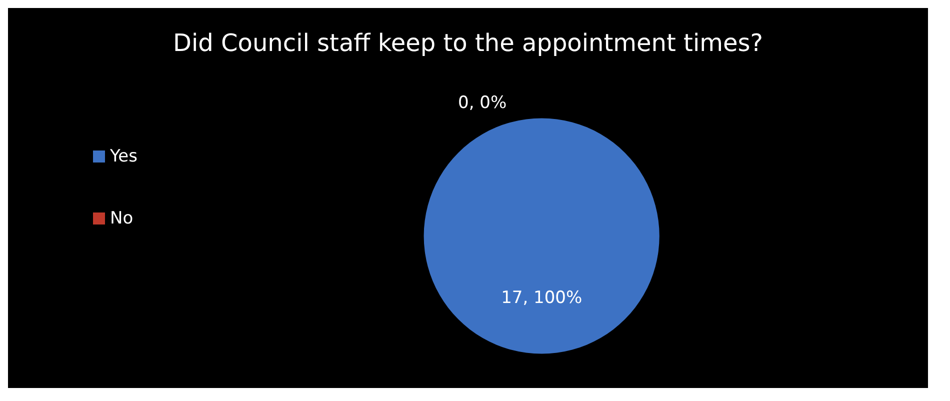  Describe the element at coordinates (482, 103) in the screenshot. I see `text: 0, 0%` at that location.